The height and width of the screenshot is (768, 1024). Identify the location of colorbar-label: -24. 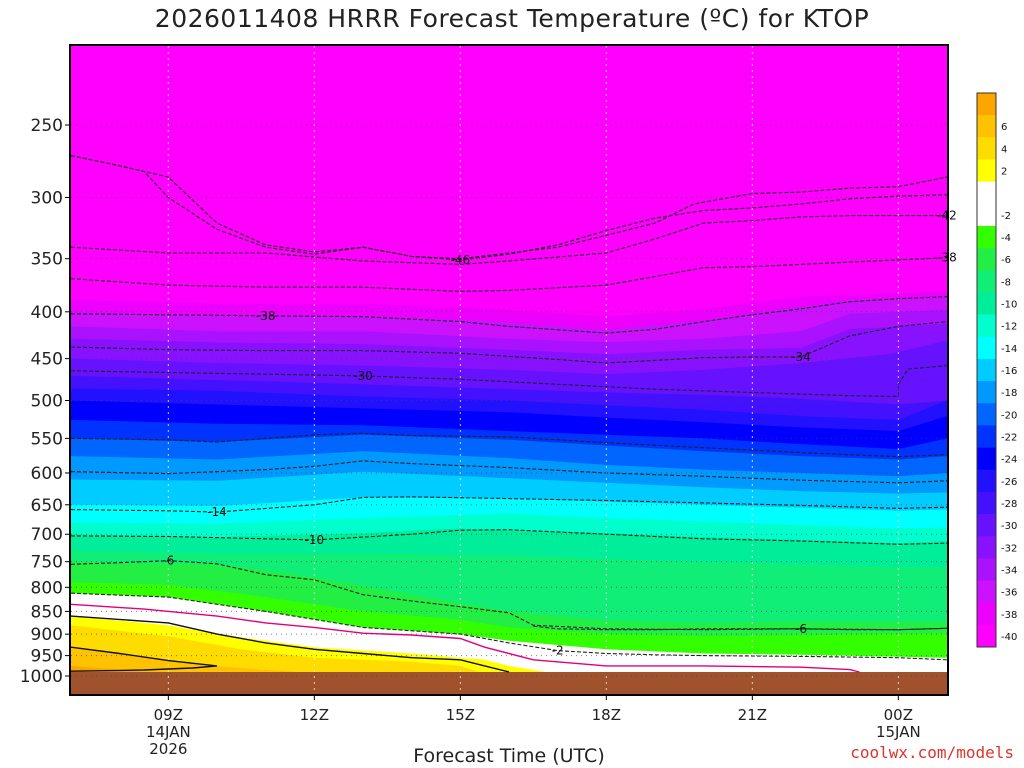
(1009, 460).